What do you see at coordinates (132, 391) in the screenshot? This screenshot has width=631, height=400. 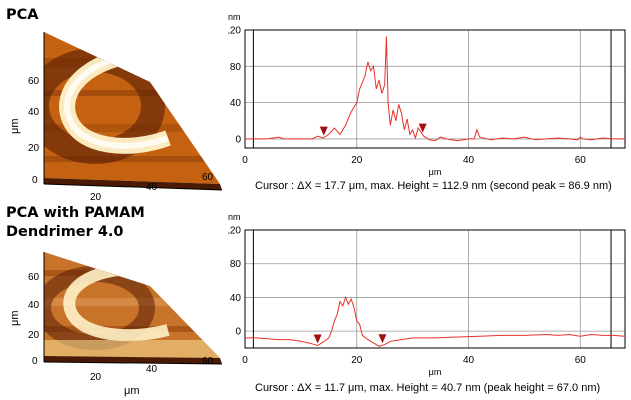 I see `afm-x-label: μm` at bounding box center [132, 391].